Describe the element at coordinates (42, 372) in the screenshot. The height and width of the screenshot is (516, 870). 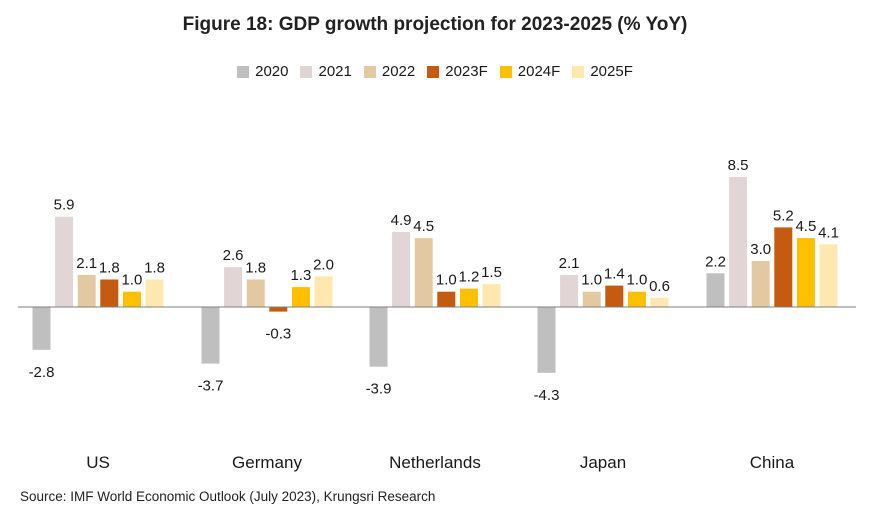
I see `data-label: -2.8` at that location.